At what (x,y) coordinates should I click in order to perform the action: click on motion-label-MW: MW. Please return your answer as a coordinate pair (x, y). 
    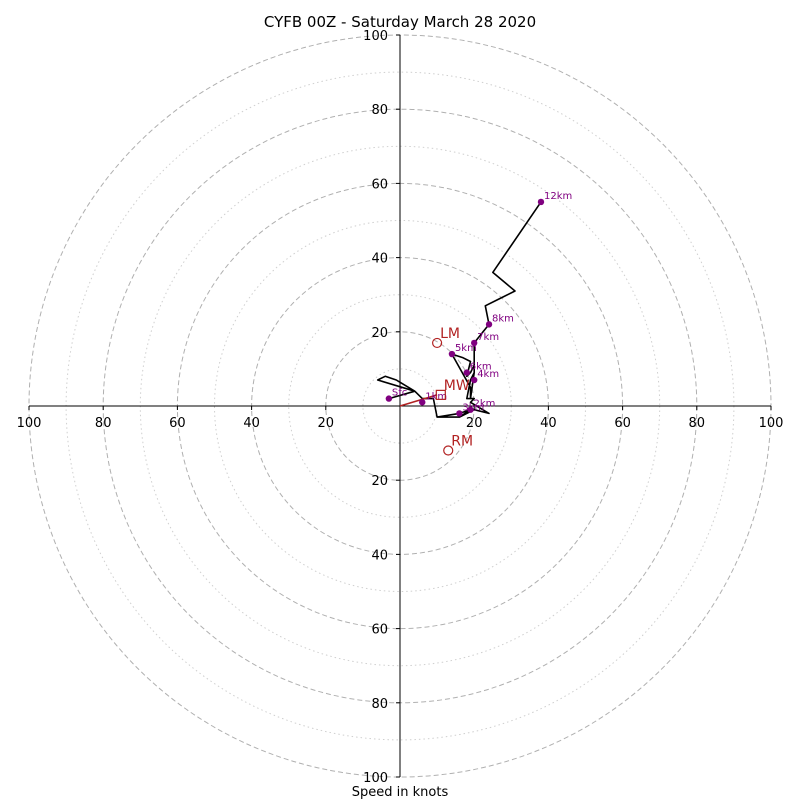
    Looking at the image, I should click on (457, 386).